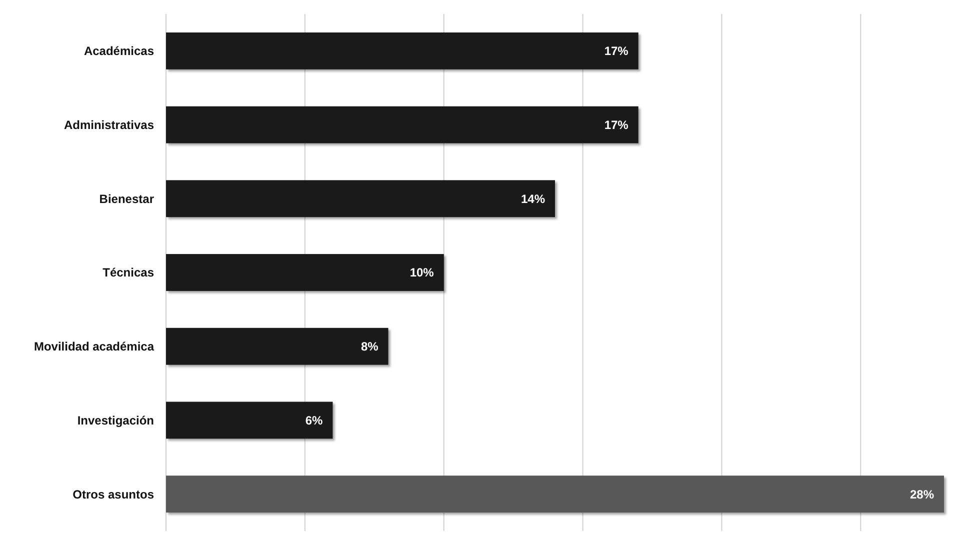 This screenshot has width=955, height=535. Describe the element at coordinates (128, 273) in the screenshot. I see `y-tick-label: Técnicas` at that location.